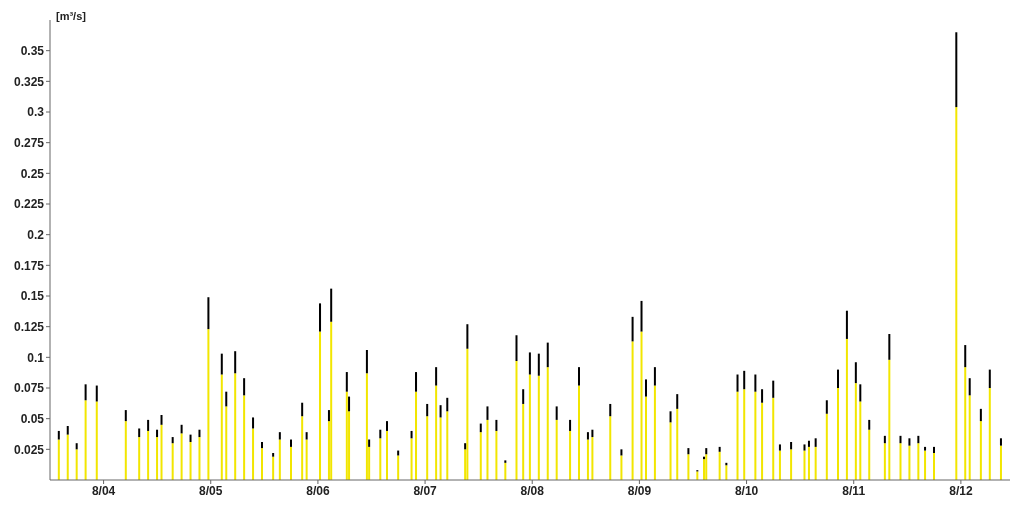 The height and width of the screenshot is (510, 1024). I want to click on x-tick-label: 8/07, so click(425, 490).